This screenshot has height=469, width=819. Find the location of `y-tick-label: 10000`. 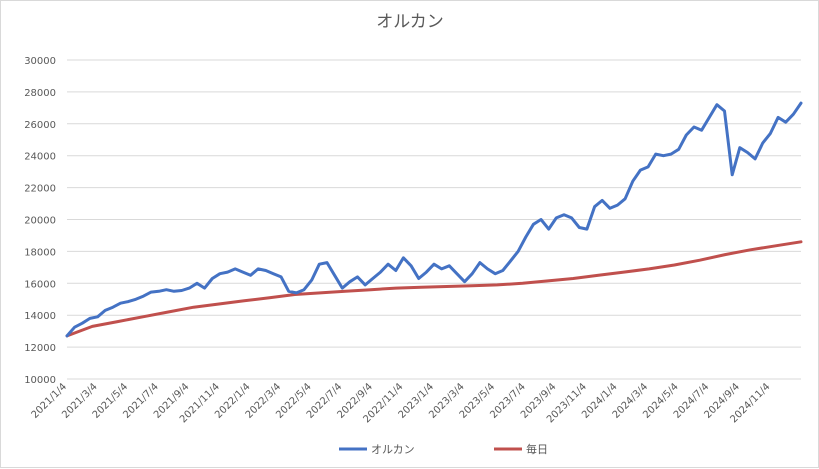

y-tick-label: 10000 is located at coordinates (40, 380).